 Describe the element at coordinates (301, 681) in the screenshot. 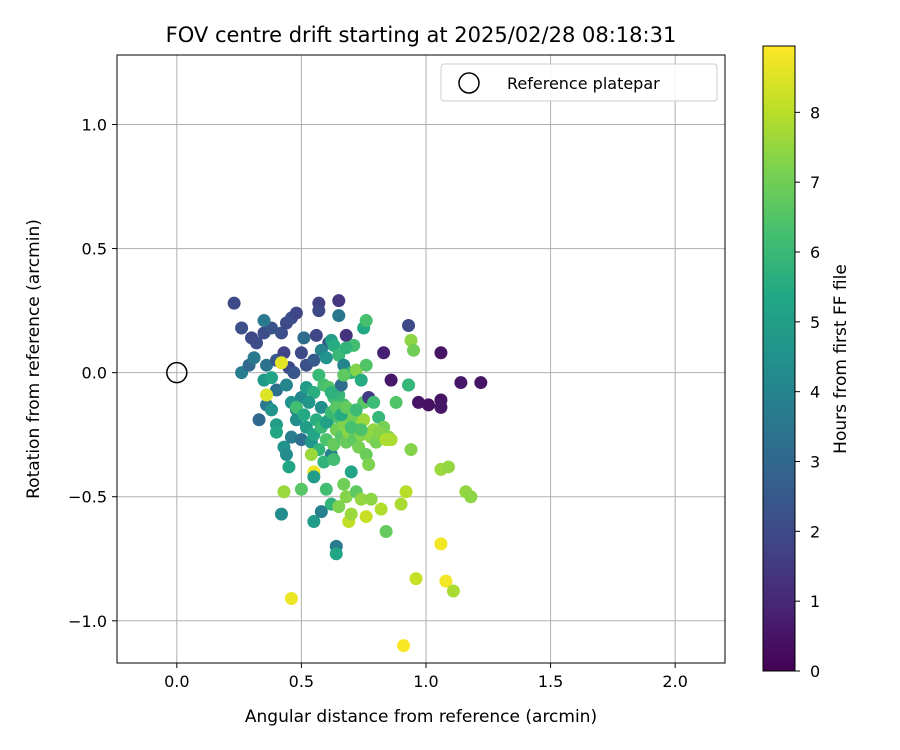

I see `x-tick-label: 0.5` at that location.